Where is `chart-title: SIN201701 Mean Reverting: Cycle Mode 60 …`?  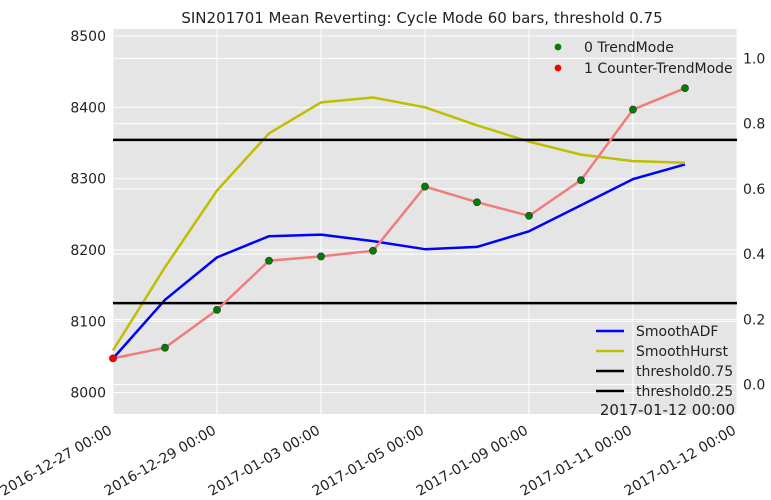 chart-title: SIN201701 Mean Reverting: Cycle Mode 60 … is located at coordinates (421, 18).